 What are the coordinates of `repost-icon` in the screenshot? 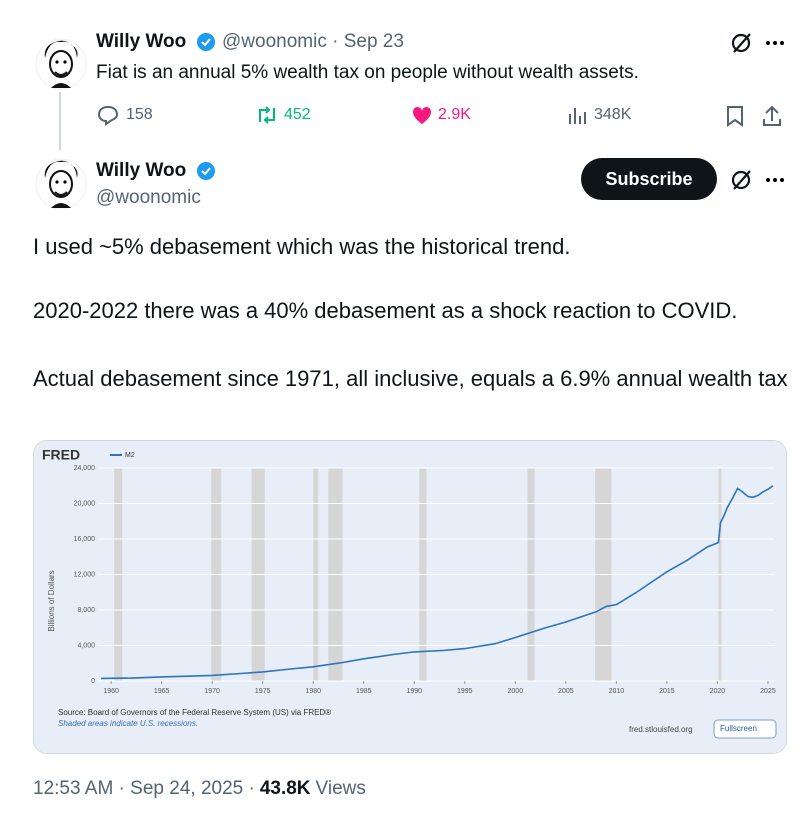 It's located at (267, 115).